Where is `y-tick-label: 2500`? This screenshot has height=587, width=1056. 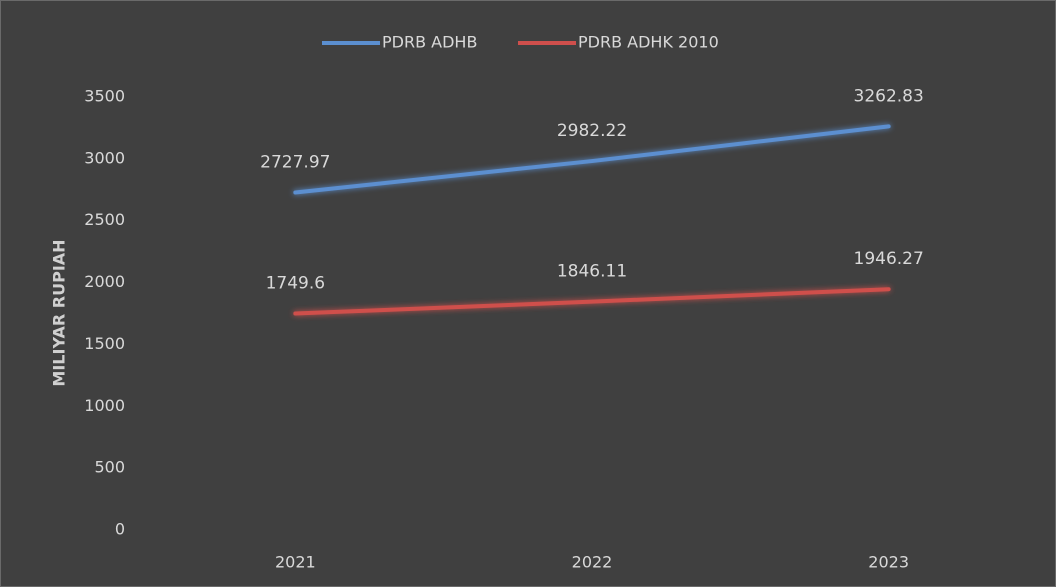 y-tick-label: 2500 is located at coordinates (104, 219).